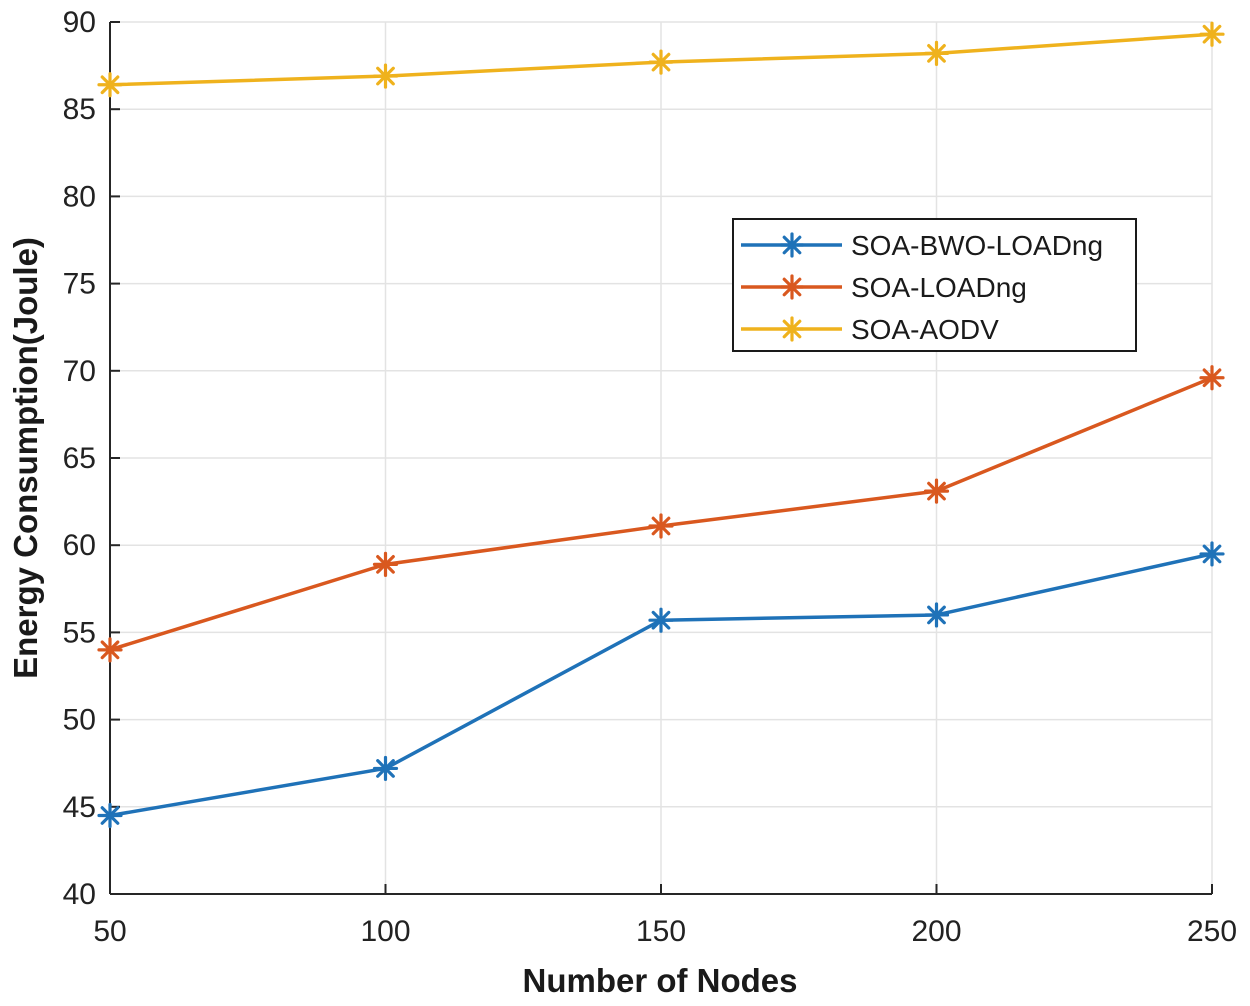 The height and width of the screenshot is (1006, 1250). I want to click on y-tick-label: 40, so click(79, 894).